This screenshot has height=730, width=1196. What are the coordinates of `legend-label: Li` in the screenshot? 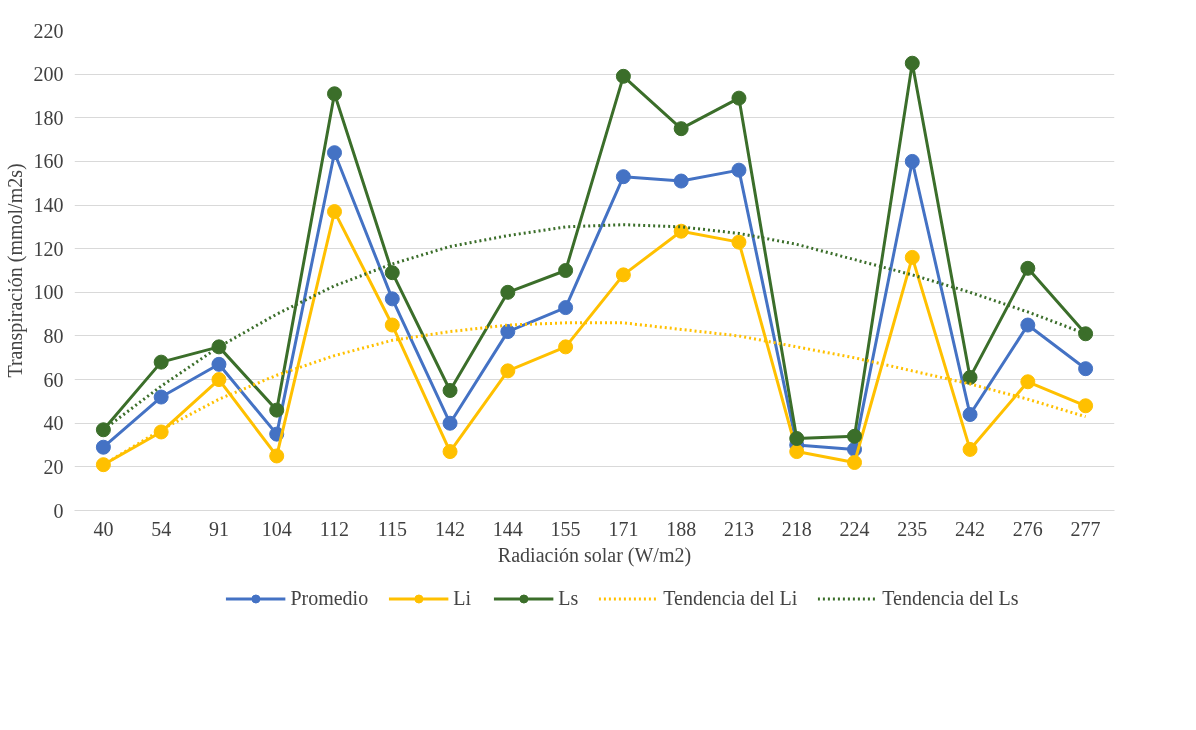 It's located at (462, 598).